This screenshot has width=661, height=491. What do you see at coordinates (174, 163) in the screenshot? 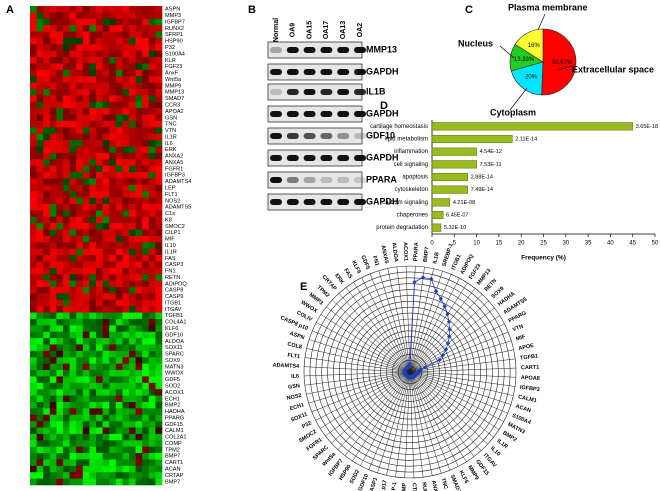
I see `gene-label: ANXA5` at bounding box center [174, 163].